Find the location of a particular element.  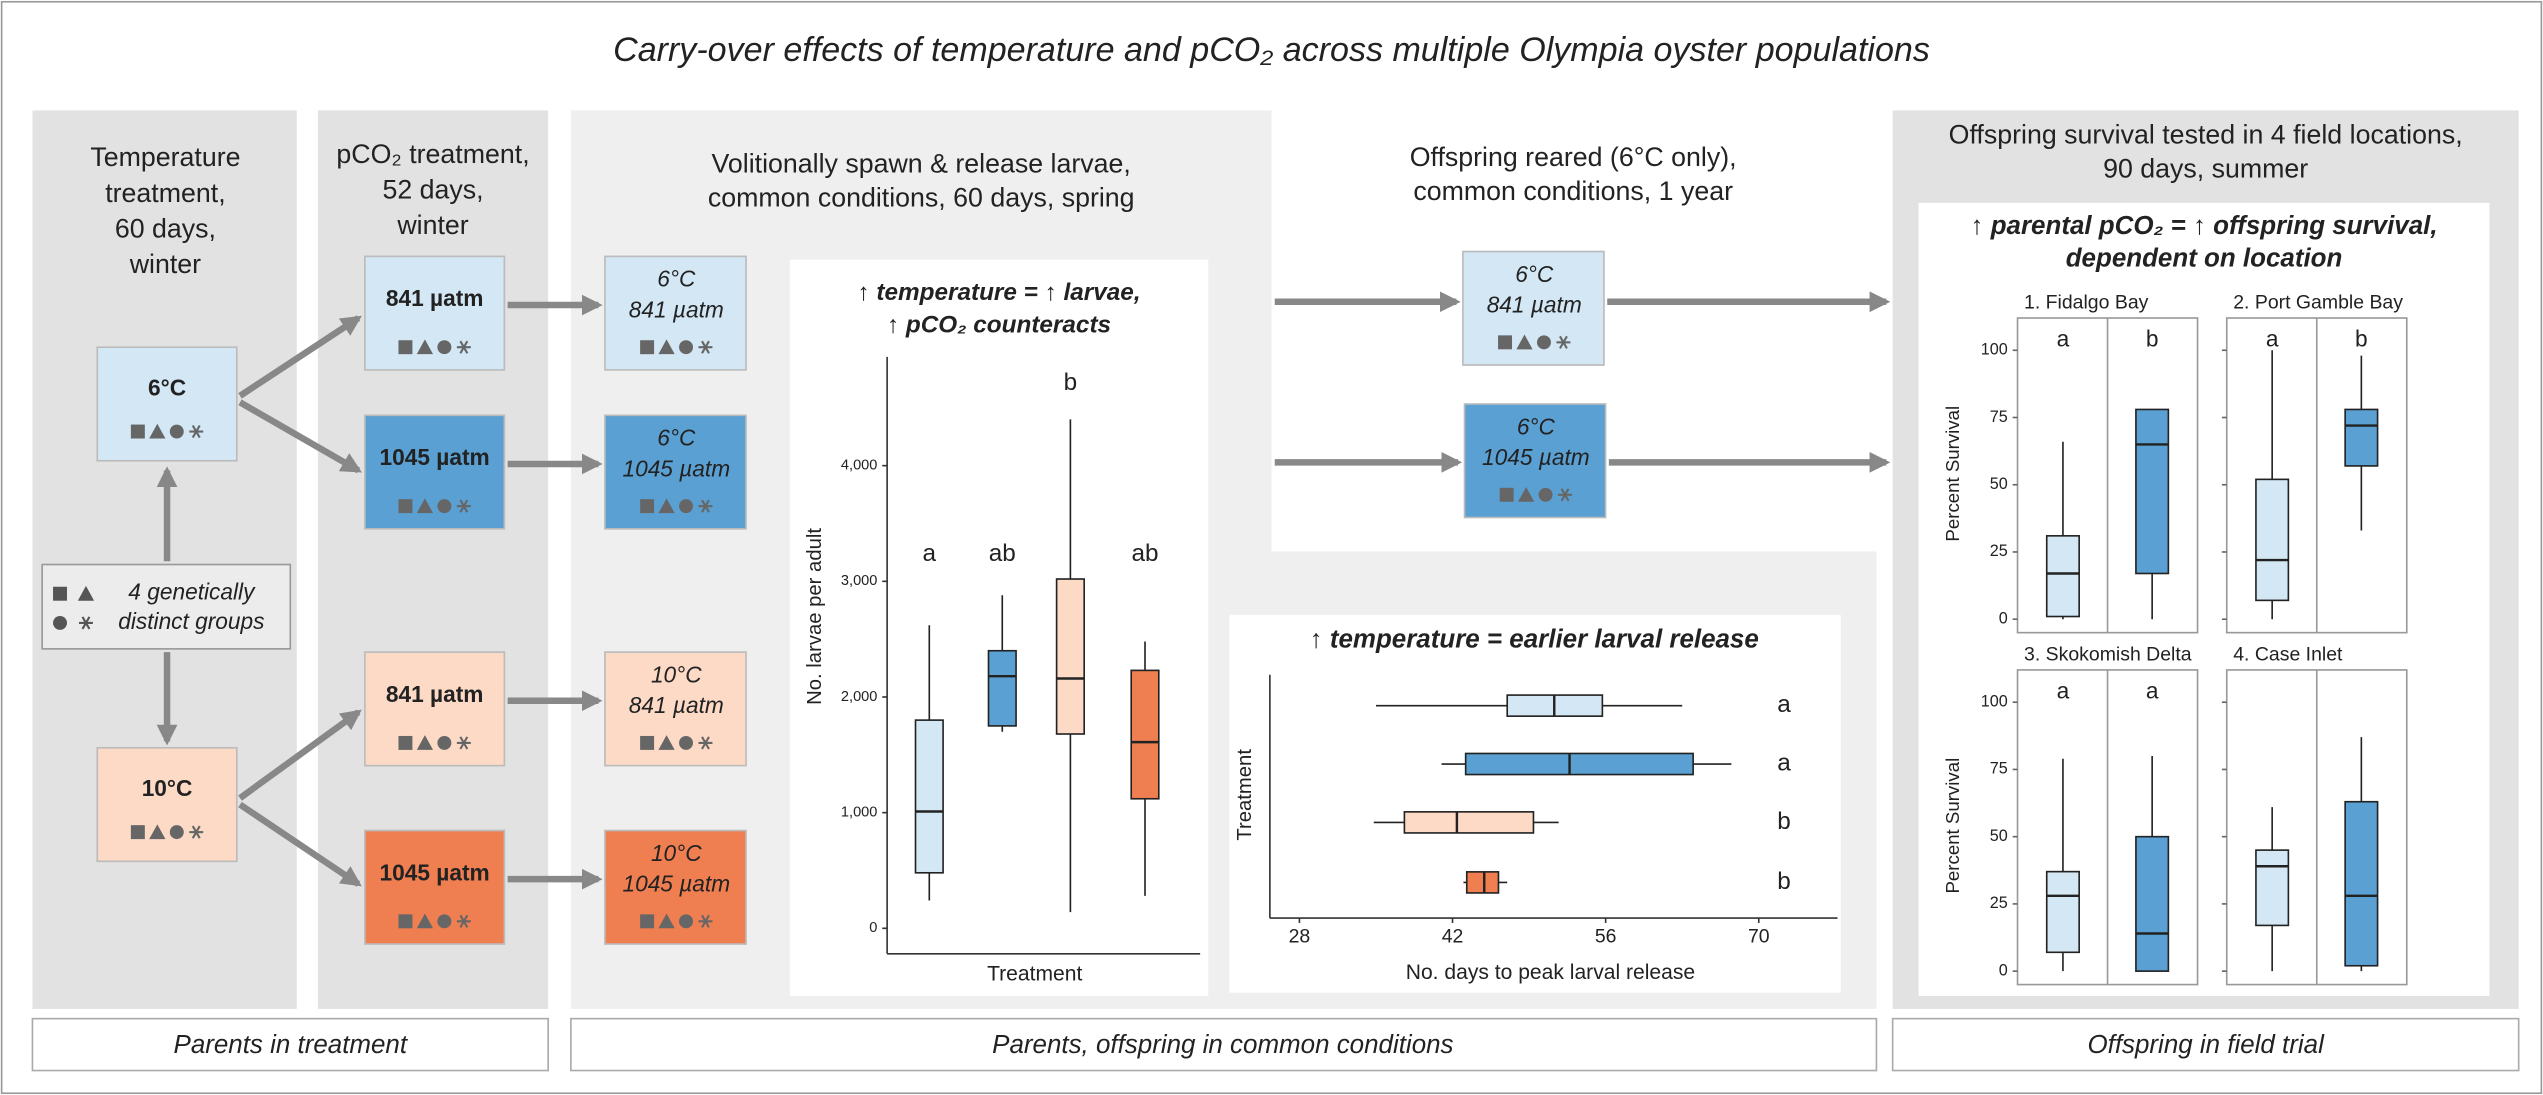

x-tick-label: 28 is located at coordinates (1300, 937).